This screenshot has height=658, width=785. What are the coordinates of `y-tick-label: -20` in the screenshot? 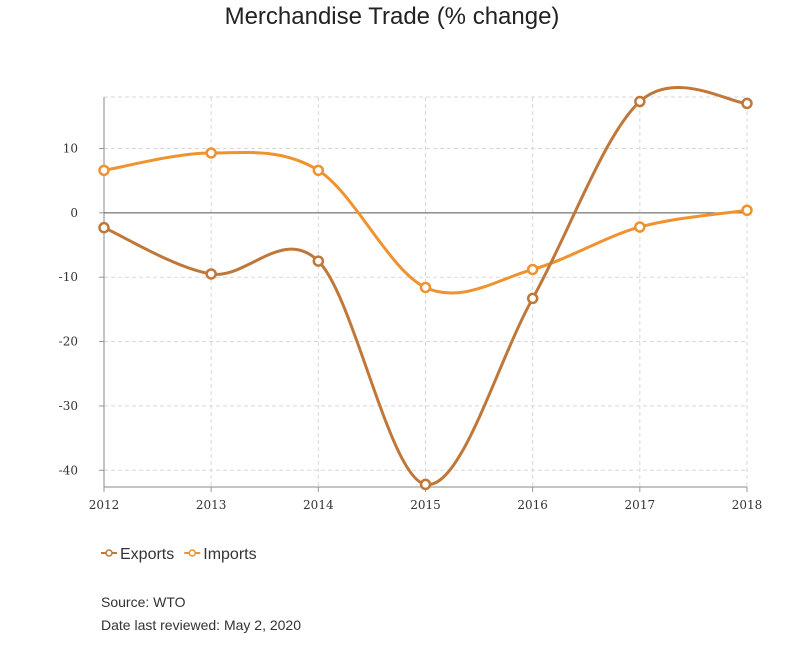 It's located at (68, 342).